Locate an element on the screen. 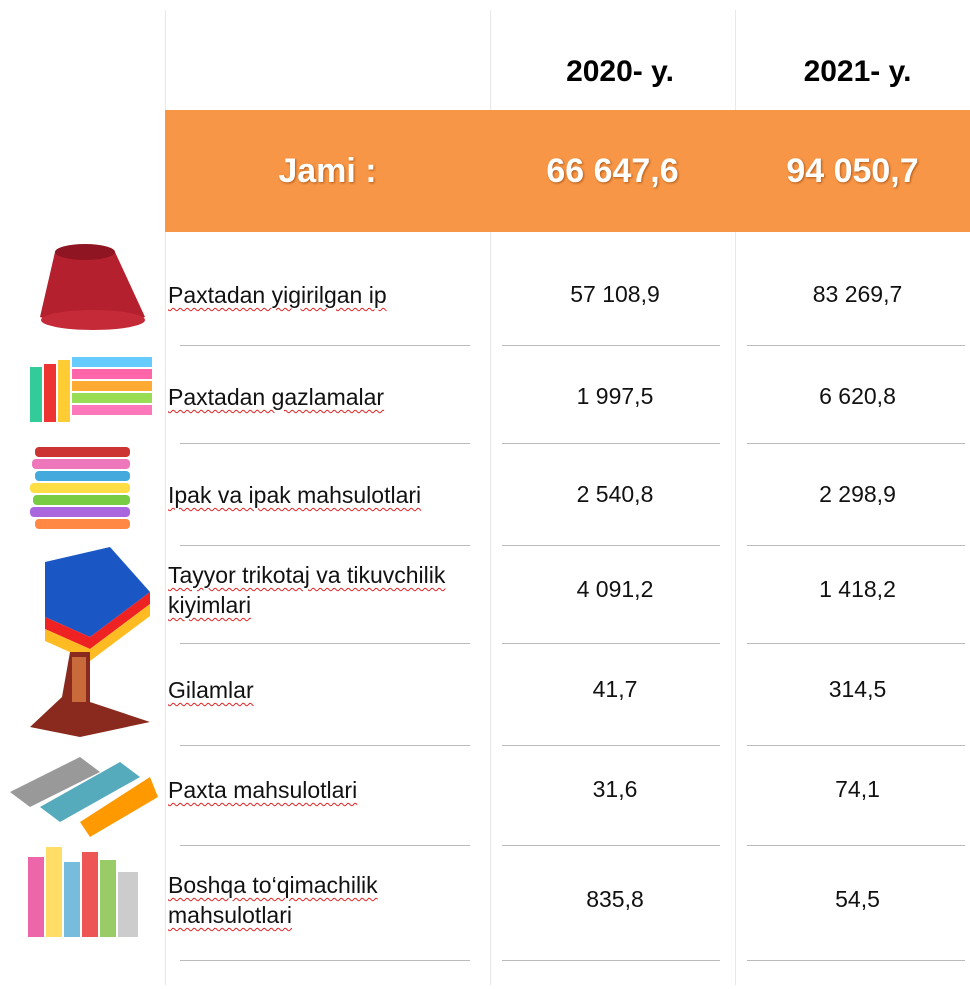 The width and height of the screenshot is (970, 989). total-label: Jami : is located at coordinates (327, 171).